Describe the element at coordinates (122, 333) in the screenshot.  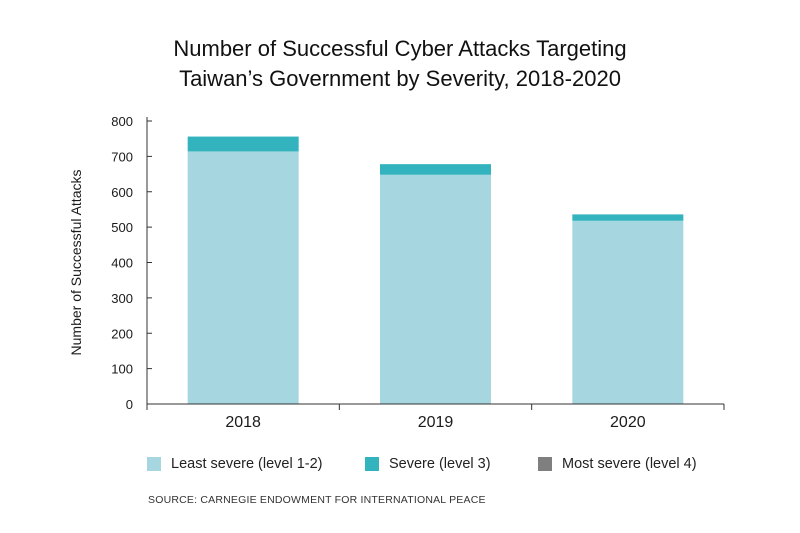
I see `y-tick-label-200: 200` at that location.